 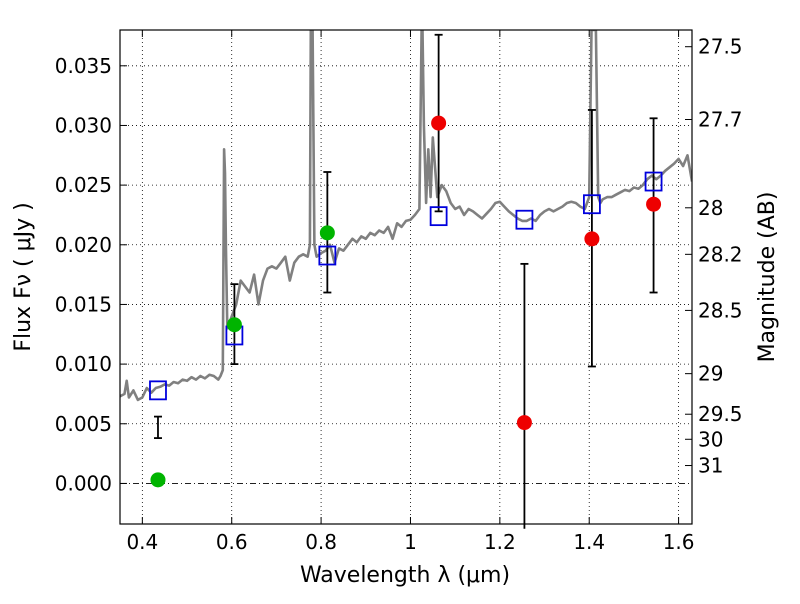 I want to click on x-tick-label: 1.2, so click(x=500, y=542).